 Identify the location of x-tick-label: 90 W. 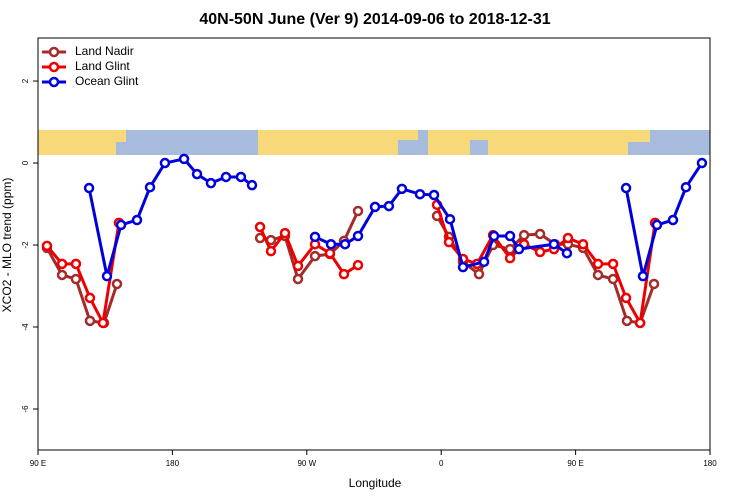
(306, 463).